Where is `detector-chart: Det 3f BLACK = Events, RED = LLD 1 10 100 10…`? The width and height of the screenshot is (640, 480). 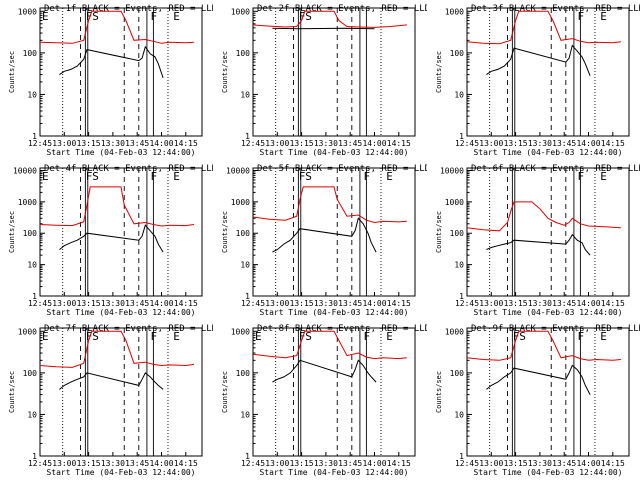
detector-chart: Det 3f BLACK = Events, RED = LLD 1 10 100 10… is located at coordinates (537, 80).